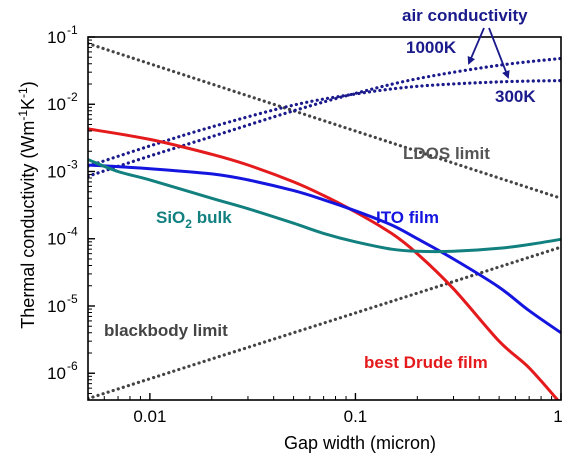 The image size is (563, 462). Describe the element at coordinates (28, 84) in the screenshot. I see `y-axis-title-end: )` at that location.